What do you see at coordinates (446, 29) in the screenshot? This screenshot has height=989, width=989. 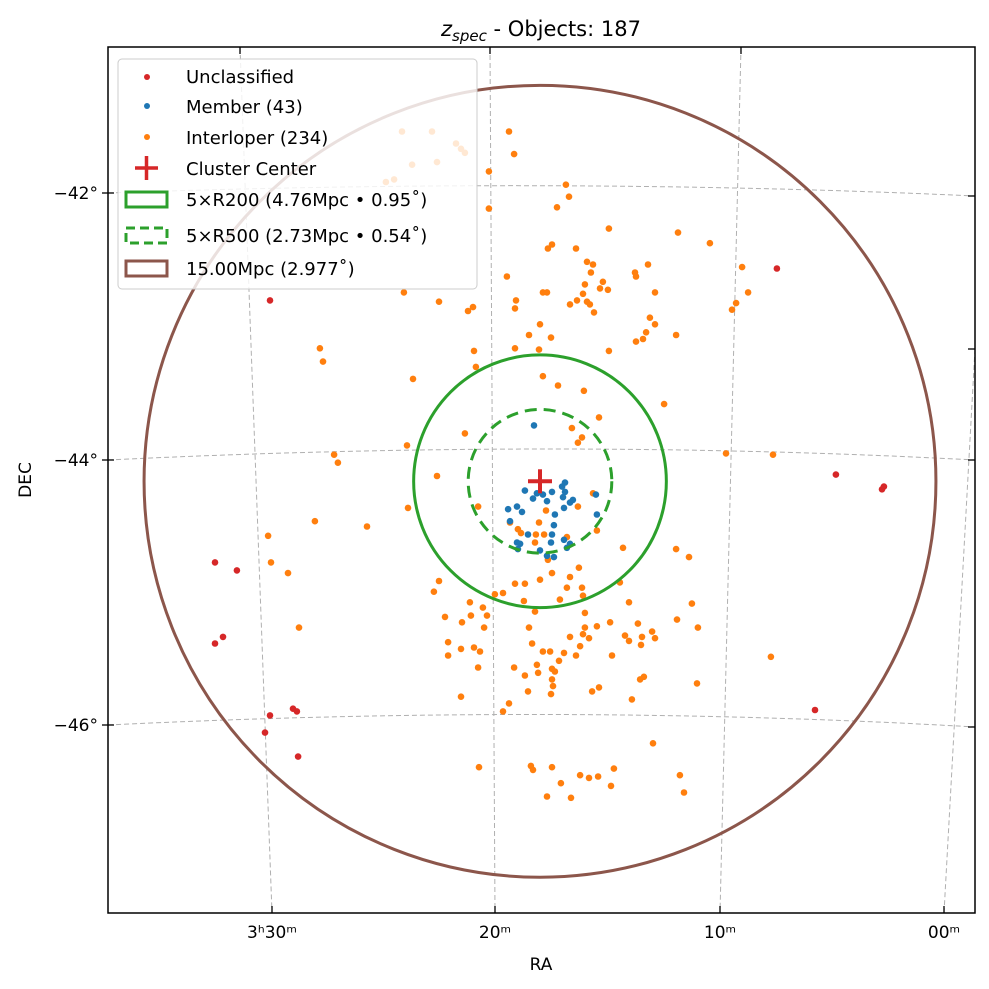 I see `title-variable: z` at bounding box center [446, 29].